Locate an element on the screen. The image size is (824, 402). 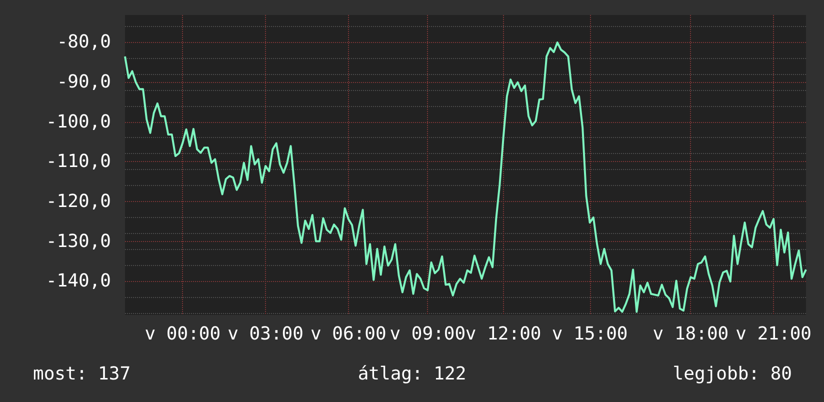
y-tick-label: -100,0 is located at coordinates (78, 121).